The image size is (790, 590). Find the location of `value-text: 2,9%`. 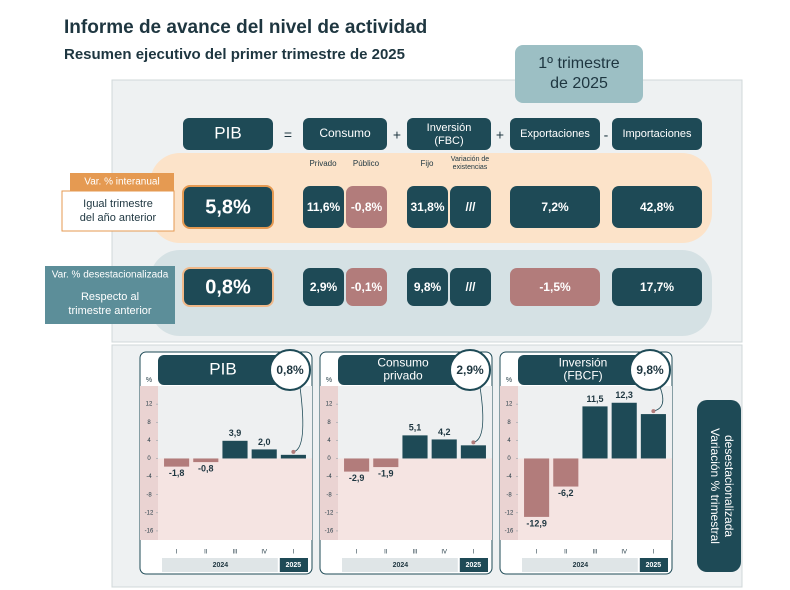

value-text: 2,9% is located at coordinates (324, 287).